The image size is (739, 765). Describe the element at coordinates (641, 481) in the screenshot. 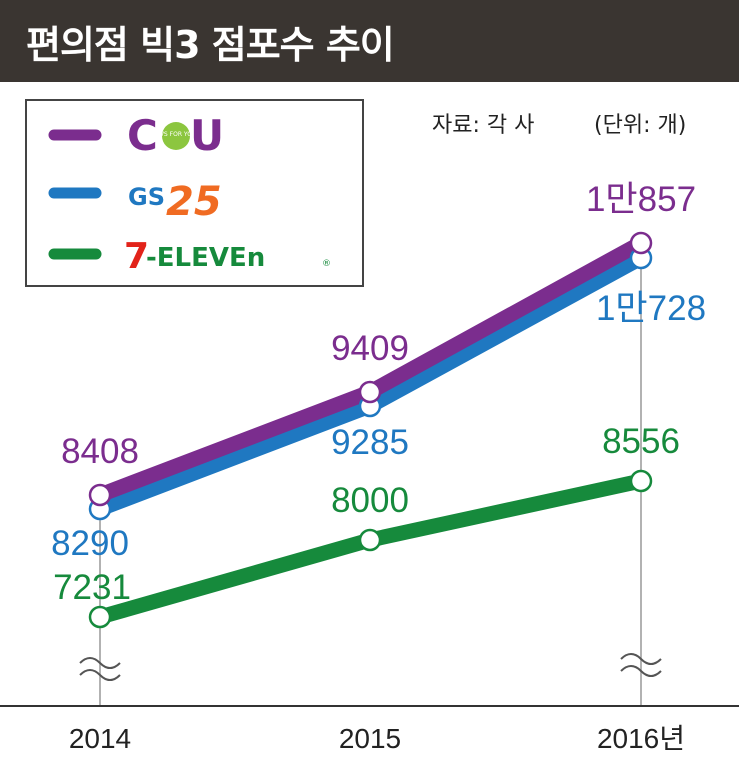

I see `data-point-seven-2016년` at that location.